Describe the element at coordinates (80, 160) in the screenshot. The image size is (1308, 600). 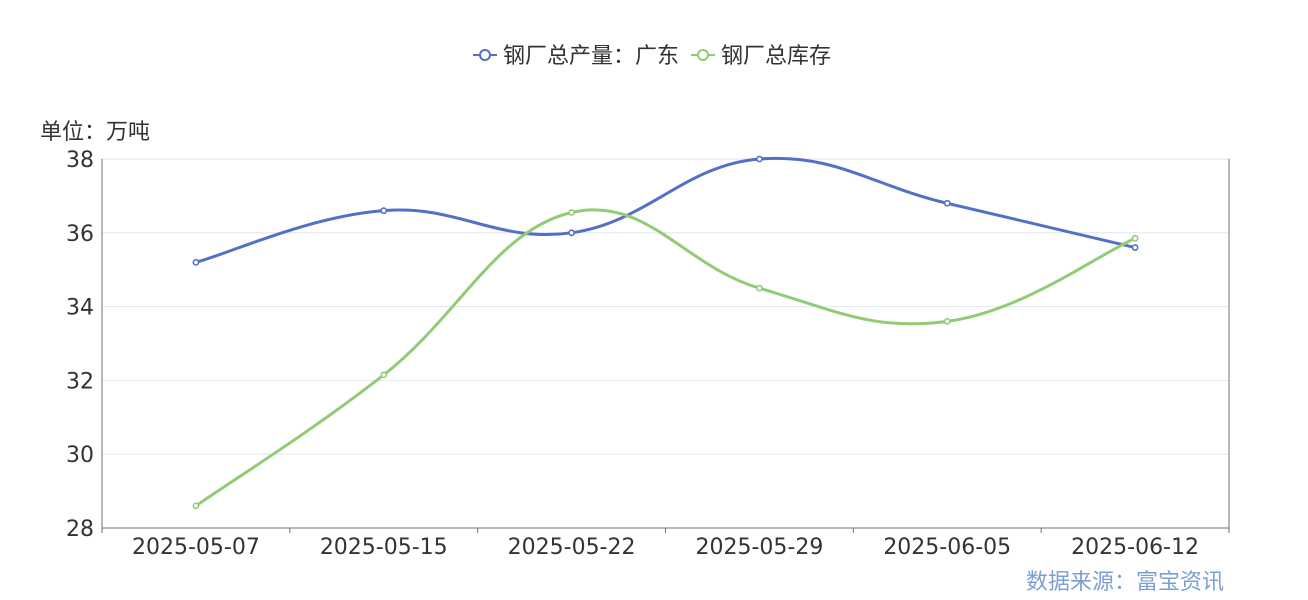
I see `y-tick-label: 38` at that location.